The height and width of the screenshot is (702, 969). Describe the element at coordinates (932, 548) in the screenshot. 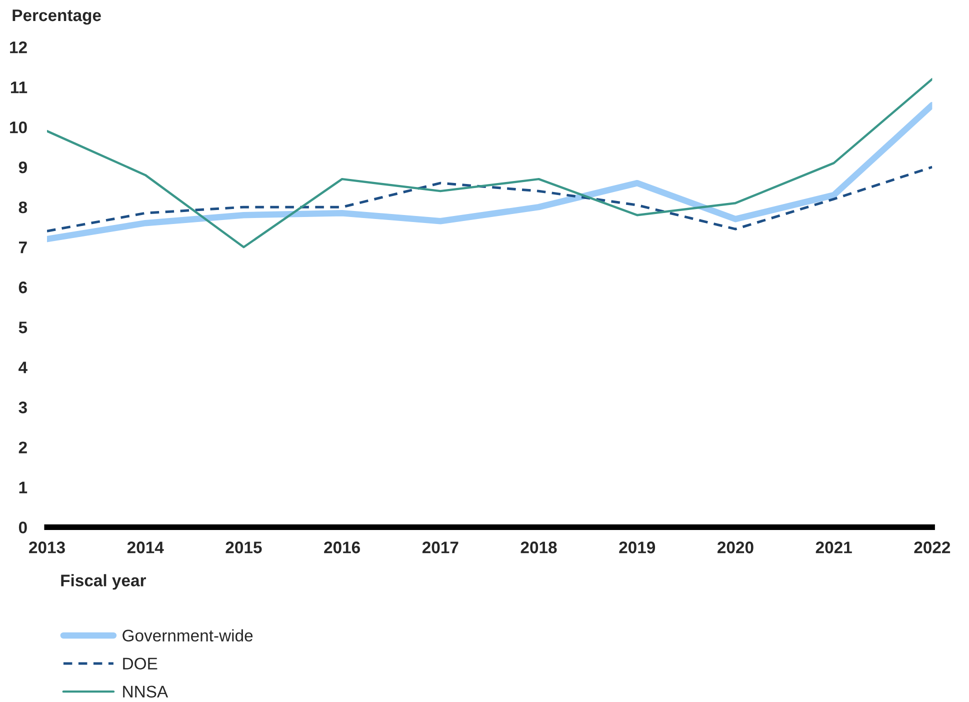

I see `x-tick-label: 2022` at that location.